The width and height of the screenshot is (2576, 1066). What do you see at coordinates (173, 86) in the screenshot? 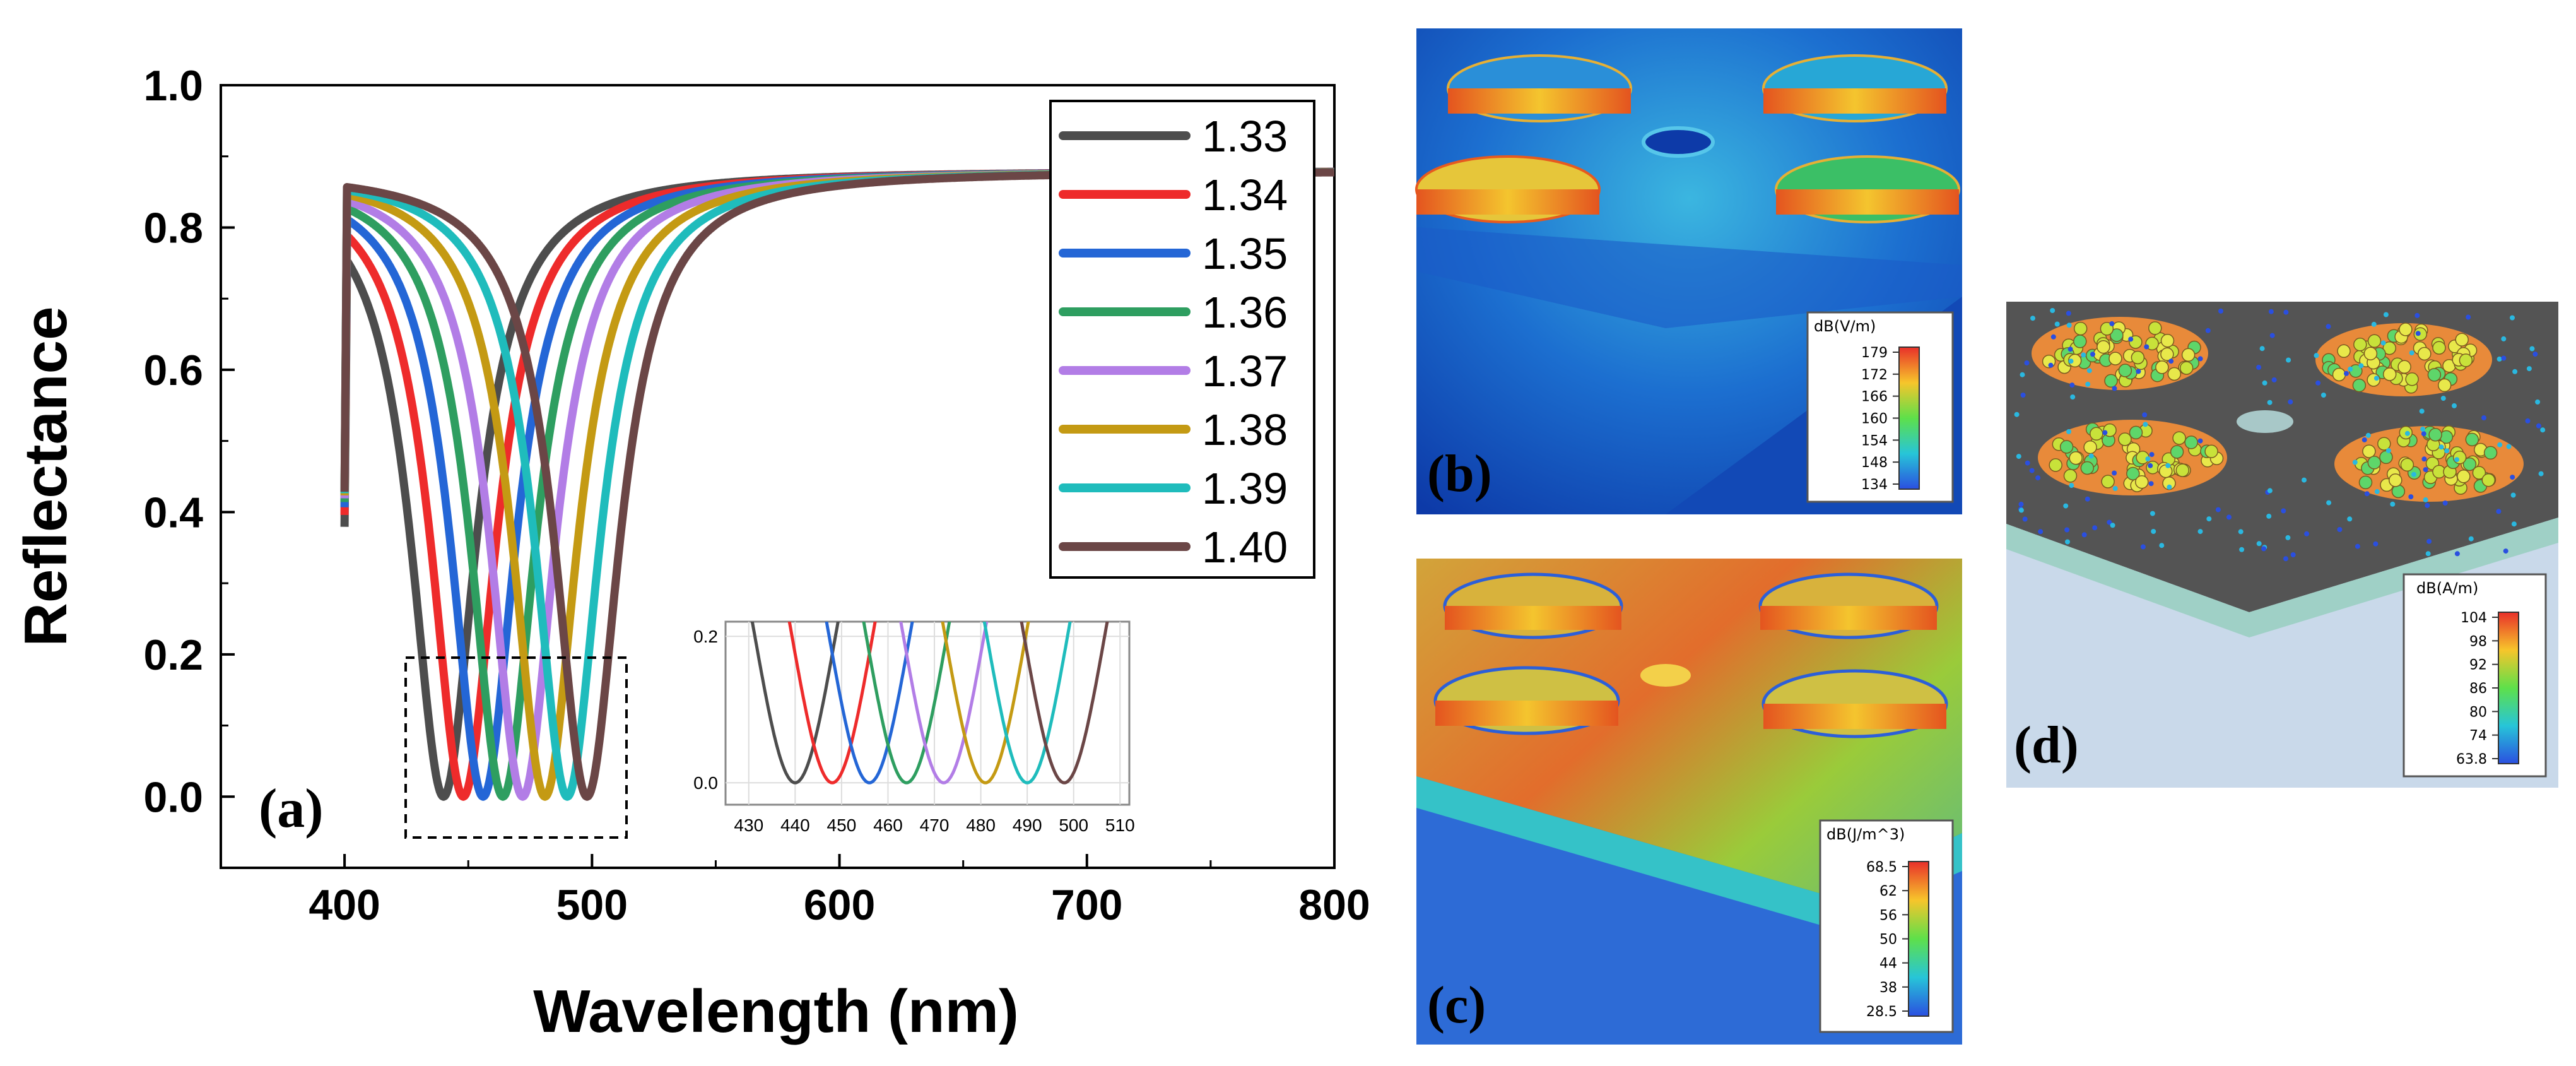
I see `y-tick-label: 1.0` at bounding box center [173, 86].